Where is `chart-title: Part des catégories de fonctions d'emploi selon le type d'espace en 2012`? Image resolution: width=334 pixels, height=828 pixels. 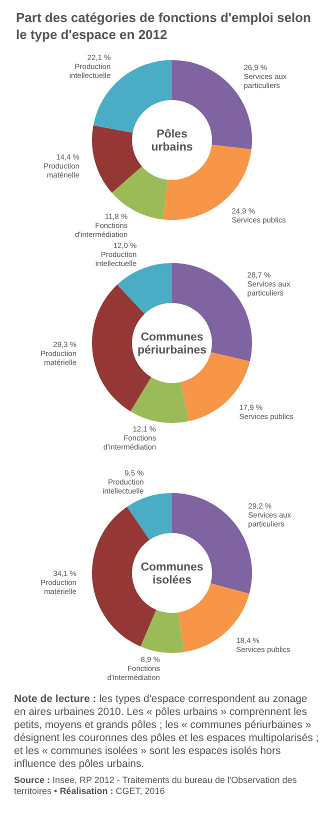 chart-title: Part des catégories de fonctions d'emploi selon le type d'espace en 2012 is located at coordinates (163, 26).